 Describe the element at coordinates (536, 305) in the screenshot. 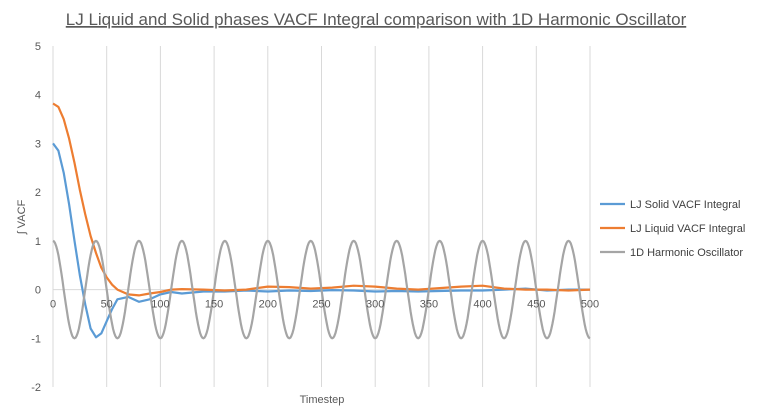

I see `x-tick-label: 450` at that location.